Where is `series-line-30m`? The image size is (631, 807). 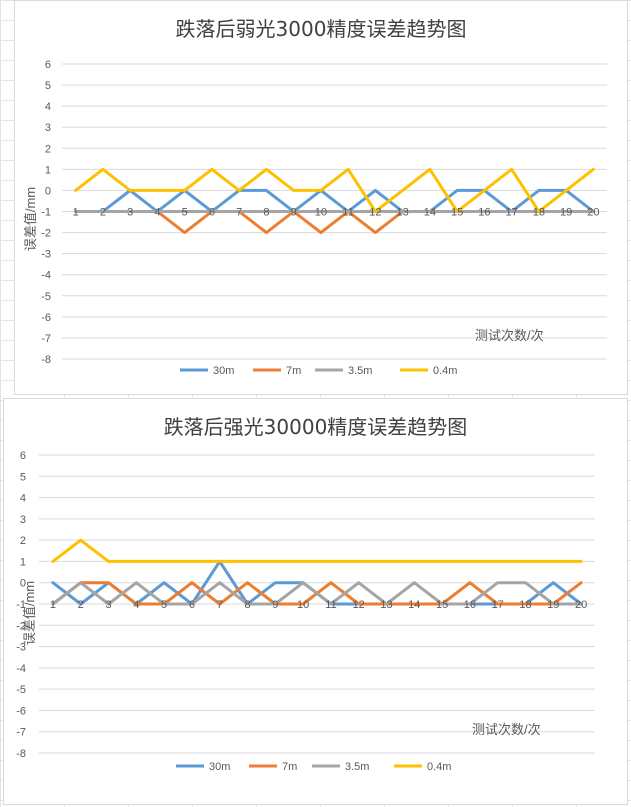 series-line-30m is located at coordinates (334, 200).